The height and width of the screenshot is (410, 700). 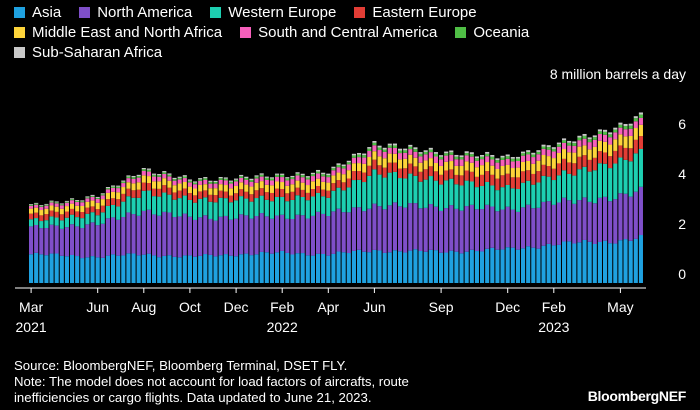 What do you see at coordinates (19, 32) in the screenshot?
I see `legend-swatch` at bounding box center [19, 32].